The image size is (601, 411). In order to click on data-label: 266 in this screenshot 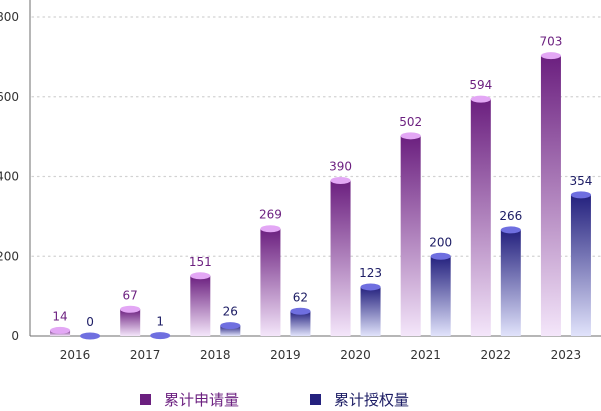, I will do `click(510, 216)`.